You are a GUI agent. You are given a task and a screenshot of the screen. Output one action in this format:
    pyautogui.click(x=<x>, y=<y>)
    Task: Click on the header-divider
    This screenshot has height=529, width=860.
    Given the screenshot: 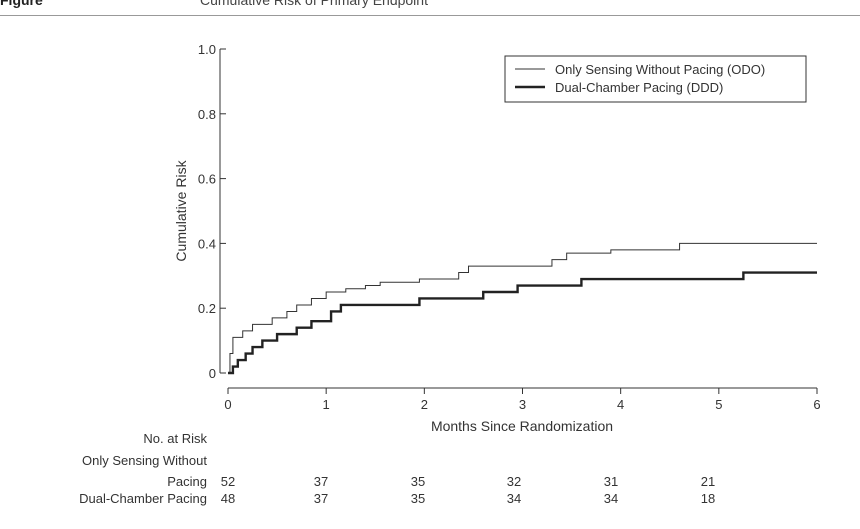 What is the action you would take?
    pyautogui.click(x=430, y=15)
    